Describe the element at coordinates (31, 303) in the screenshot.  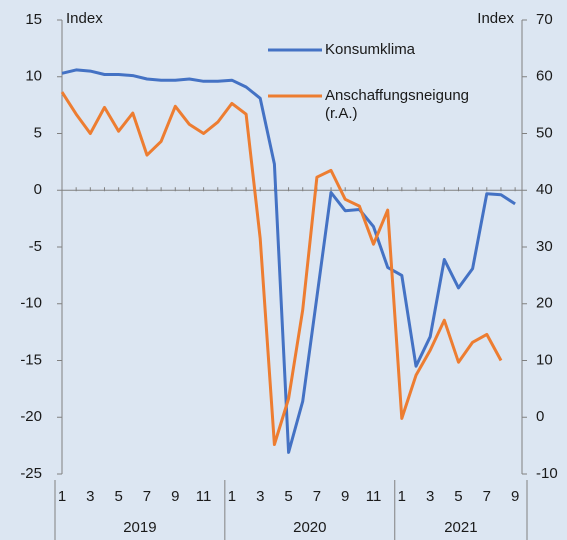
I see `y-tick-label: -10` at that location.